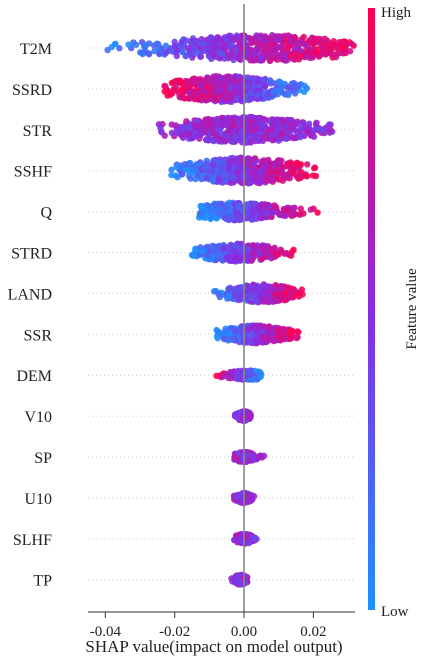 The width and height of the screenshot is (429, 671). Describe the element at coordinates (32, 90) in the screenshot. I see `feature-label: SSRD` at that location.